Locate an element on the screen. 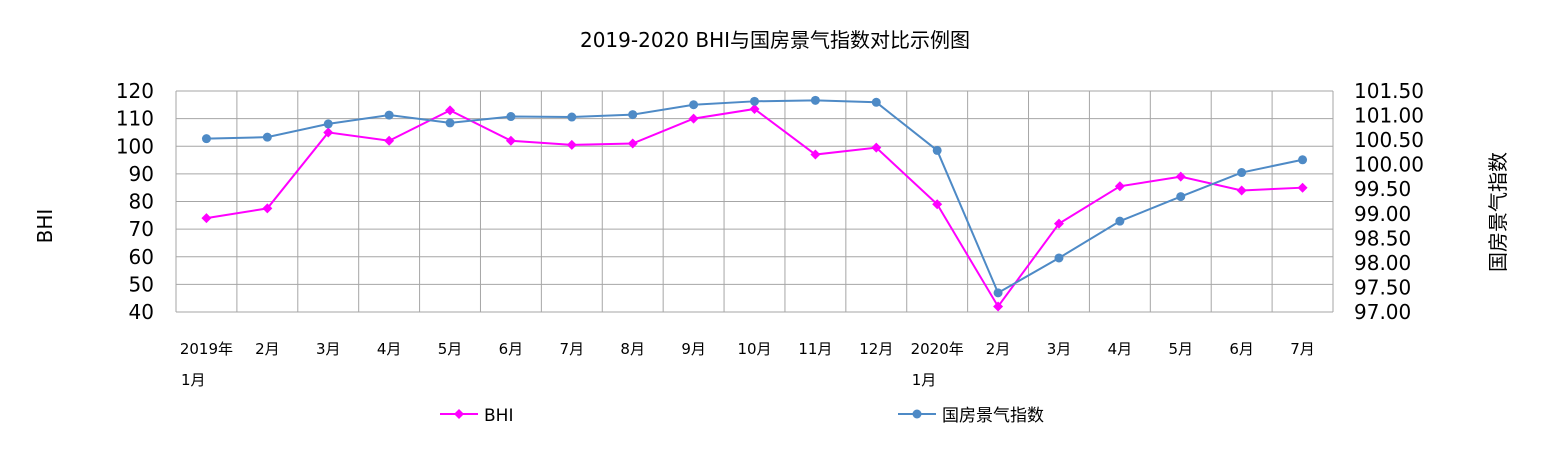 The width and height of the screenshot is (1550, 452). left-tick-label: 70 is located at coordinates (141, 229).